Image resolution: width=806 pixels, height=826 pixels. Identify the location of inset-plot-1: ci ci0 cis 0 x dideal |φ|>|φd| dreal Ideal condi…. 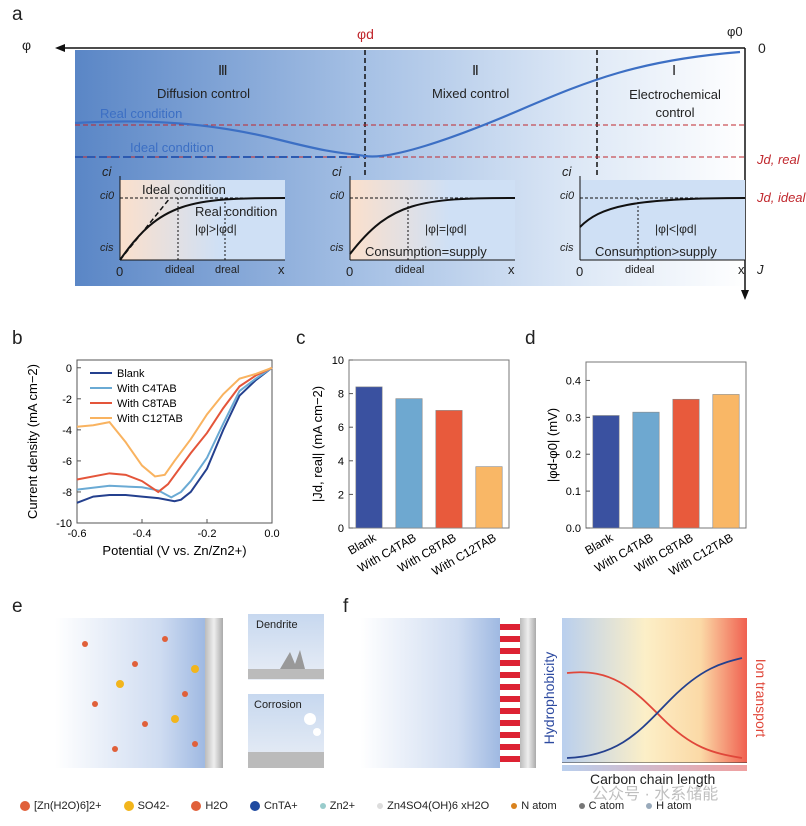
(195, 221).